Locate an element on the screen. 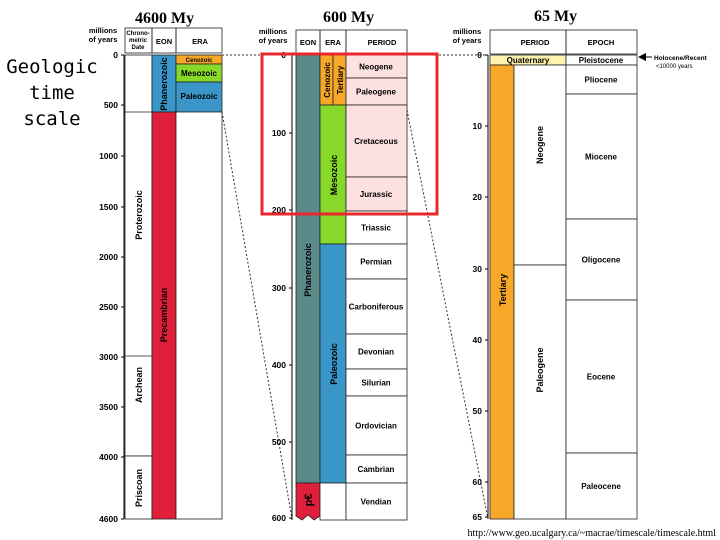  p2-era-header: ERA is located at coordinates (333, 42).